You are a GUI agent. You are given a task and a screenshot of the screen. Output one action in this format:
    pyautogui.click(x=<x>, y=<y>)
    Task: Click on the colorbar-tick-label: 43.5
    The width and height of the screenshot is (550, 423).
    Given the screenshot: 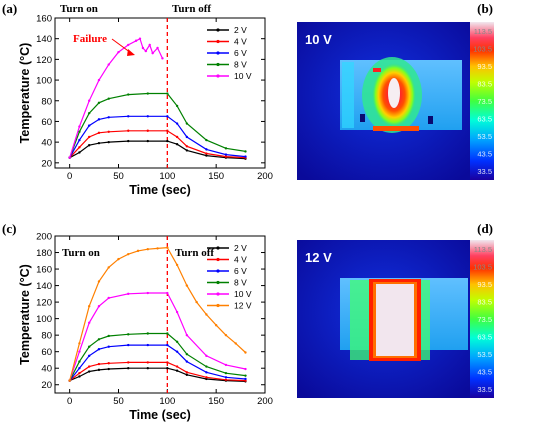 What is the action you would take?
    pyautogui.click(x=484, y=154)
    